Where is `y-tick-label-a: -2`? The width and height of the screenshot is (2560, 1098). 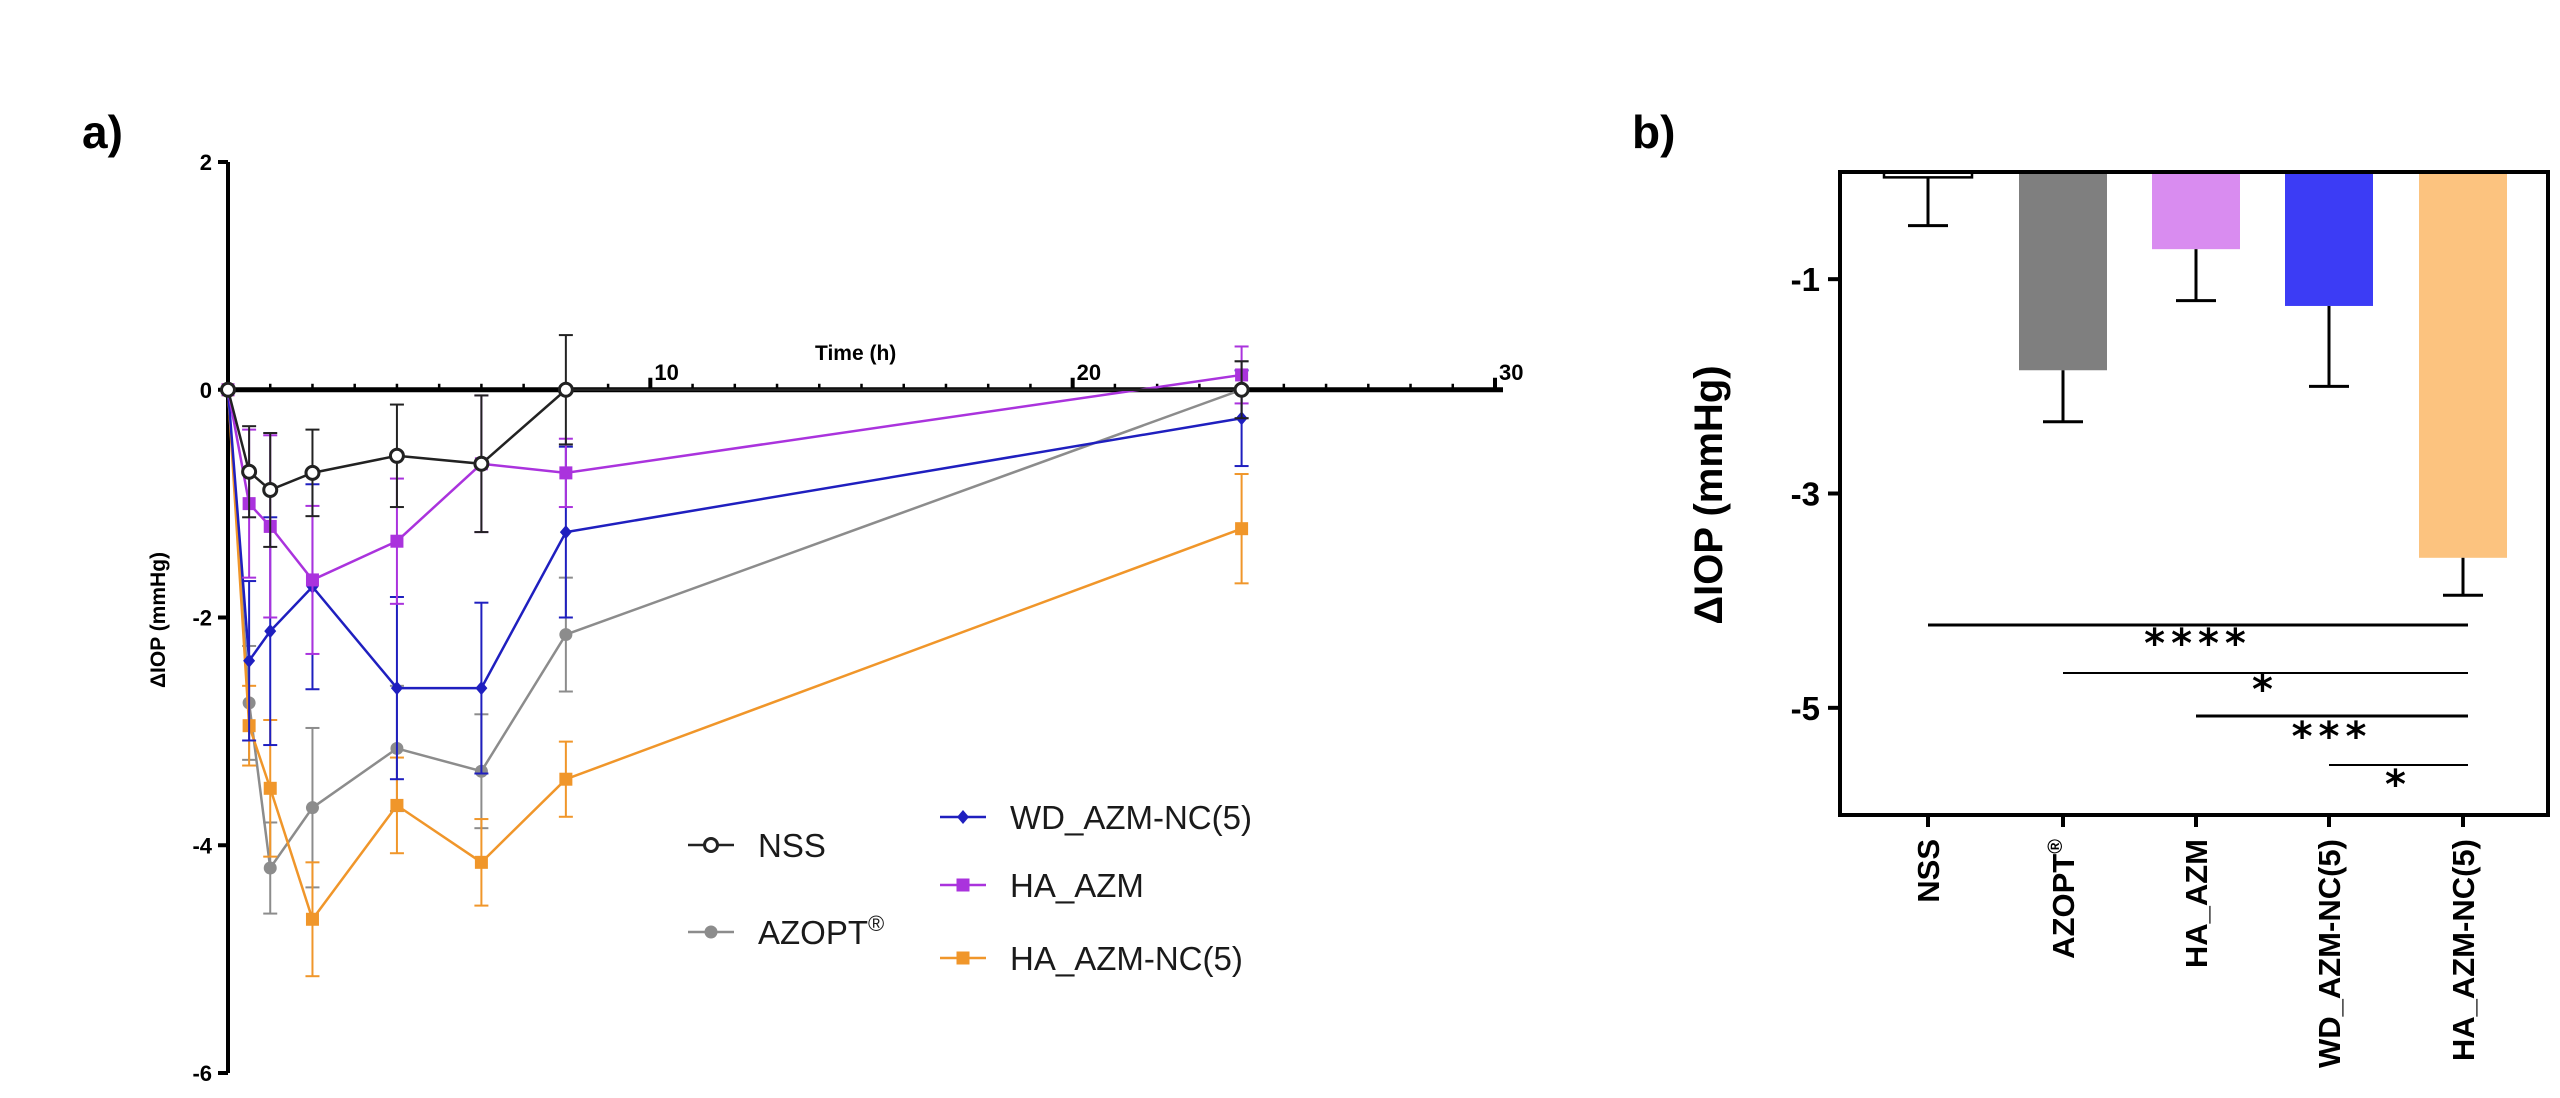
y-tick-label-a: -2 is located at coordinates (202, 618).